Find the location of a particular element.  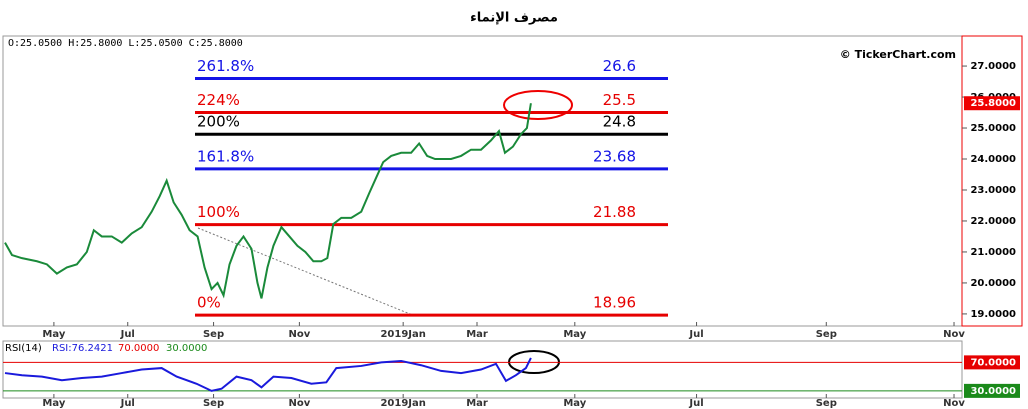

fib-label: 224% is located at coordinates (218, 100).